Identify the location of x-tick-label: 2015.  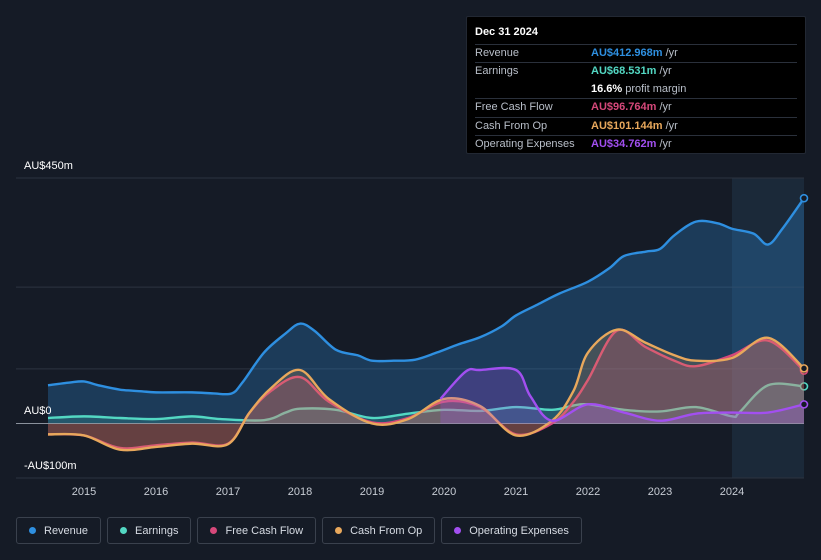
(84, 492).